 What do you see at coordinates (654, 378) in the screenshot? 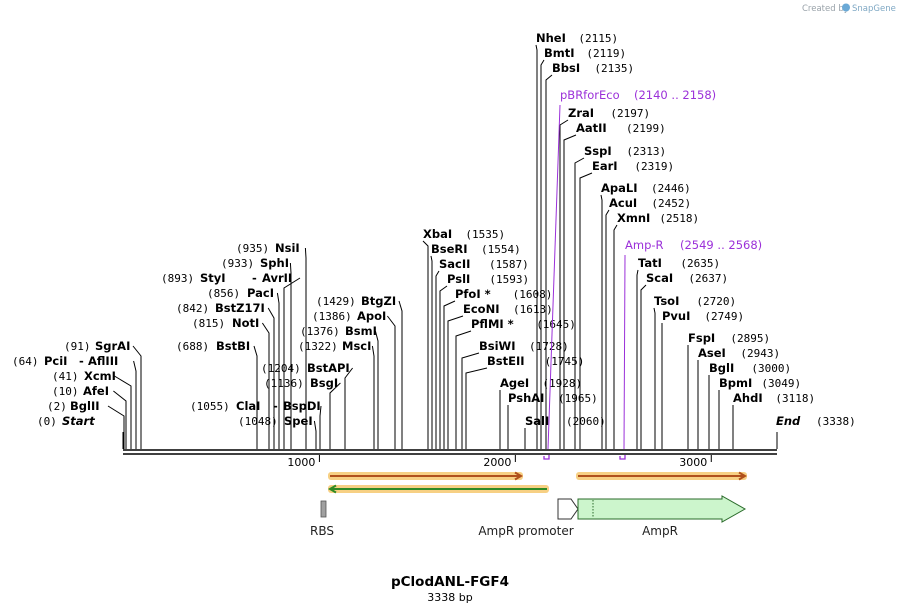
I see `site-leader-tsoi` at bounding box center [654, 378].